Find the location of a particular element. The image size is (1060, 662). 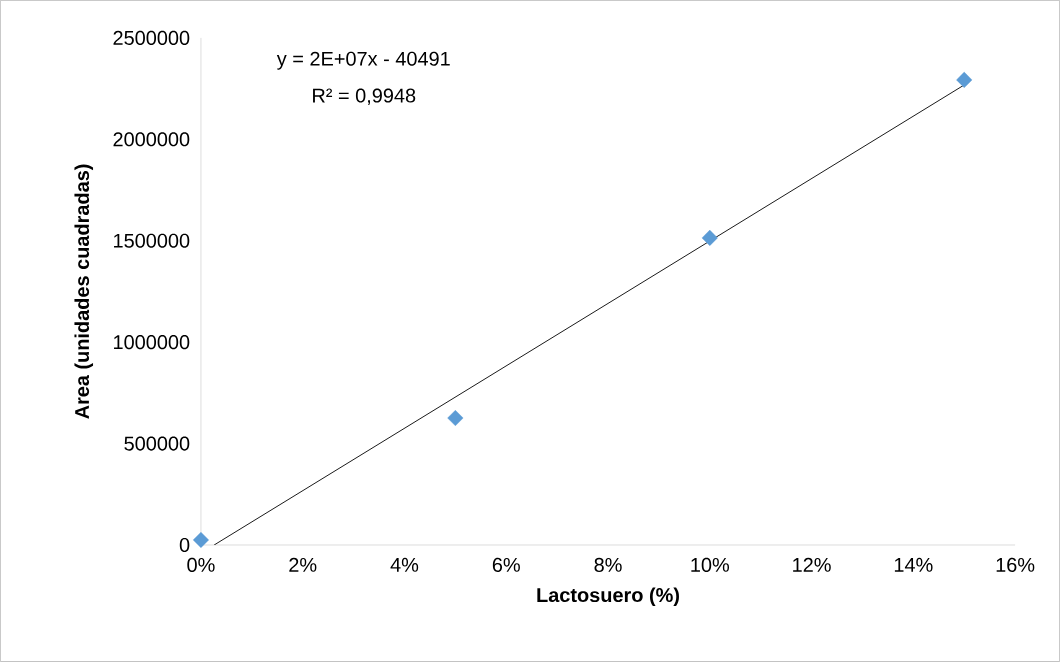

x-tick-label: 4% is located at coordinates (404, 564).